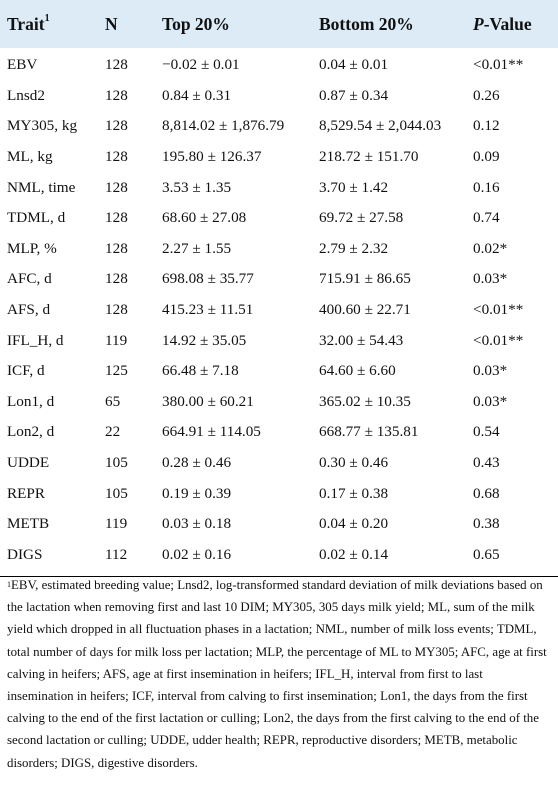  What do you see at coordinates (26, 493) in the screenshot?
I see `cell-trait: REPR` at bounding box center [26, 493].